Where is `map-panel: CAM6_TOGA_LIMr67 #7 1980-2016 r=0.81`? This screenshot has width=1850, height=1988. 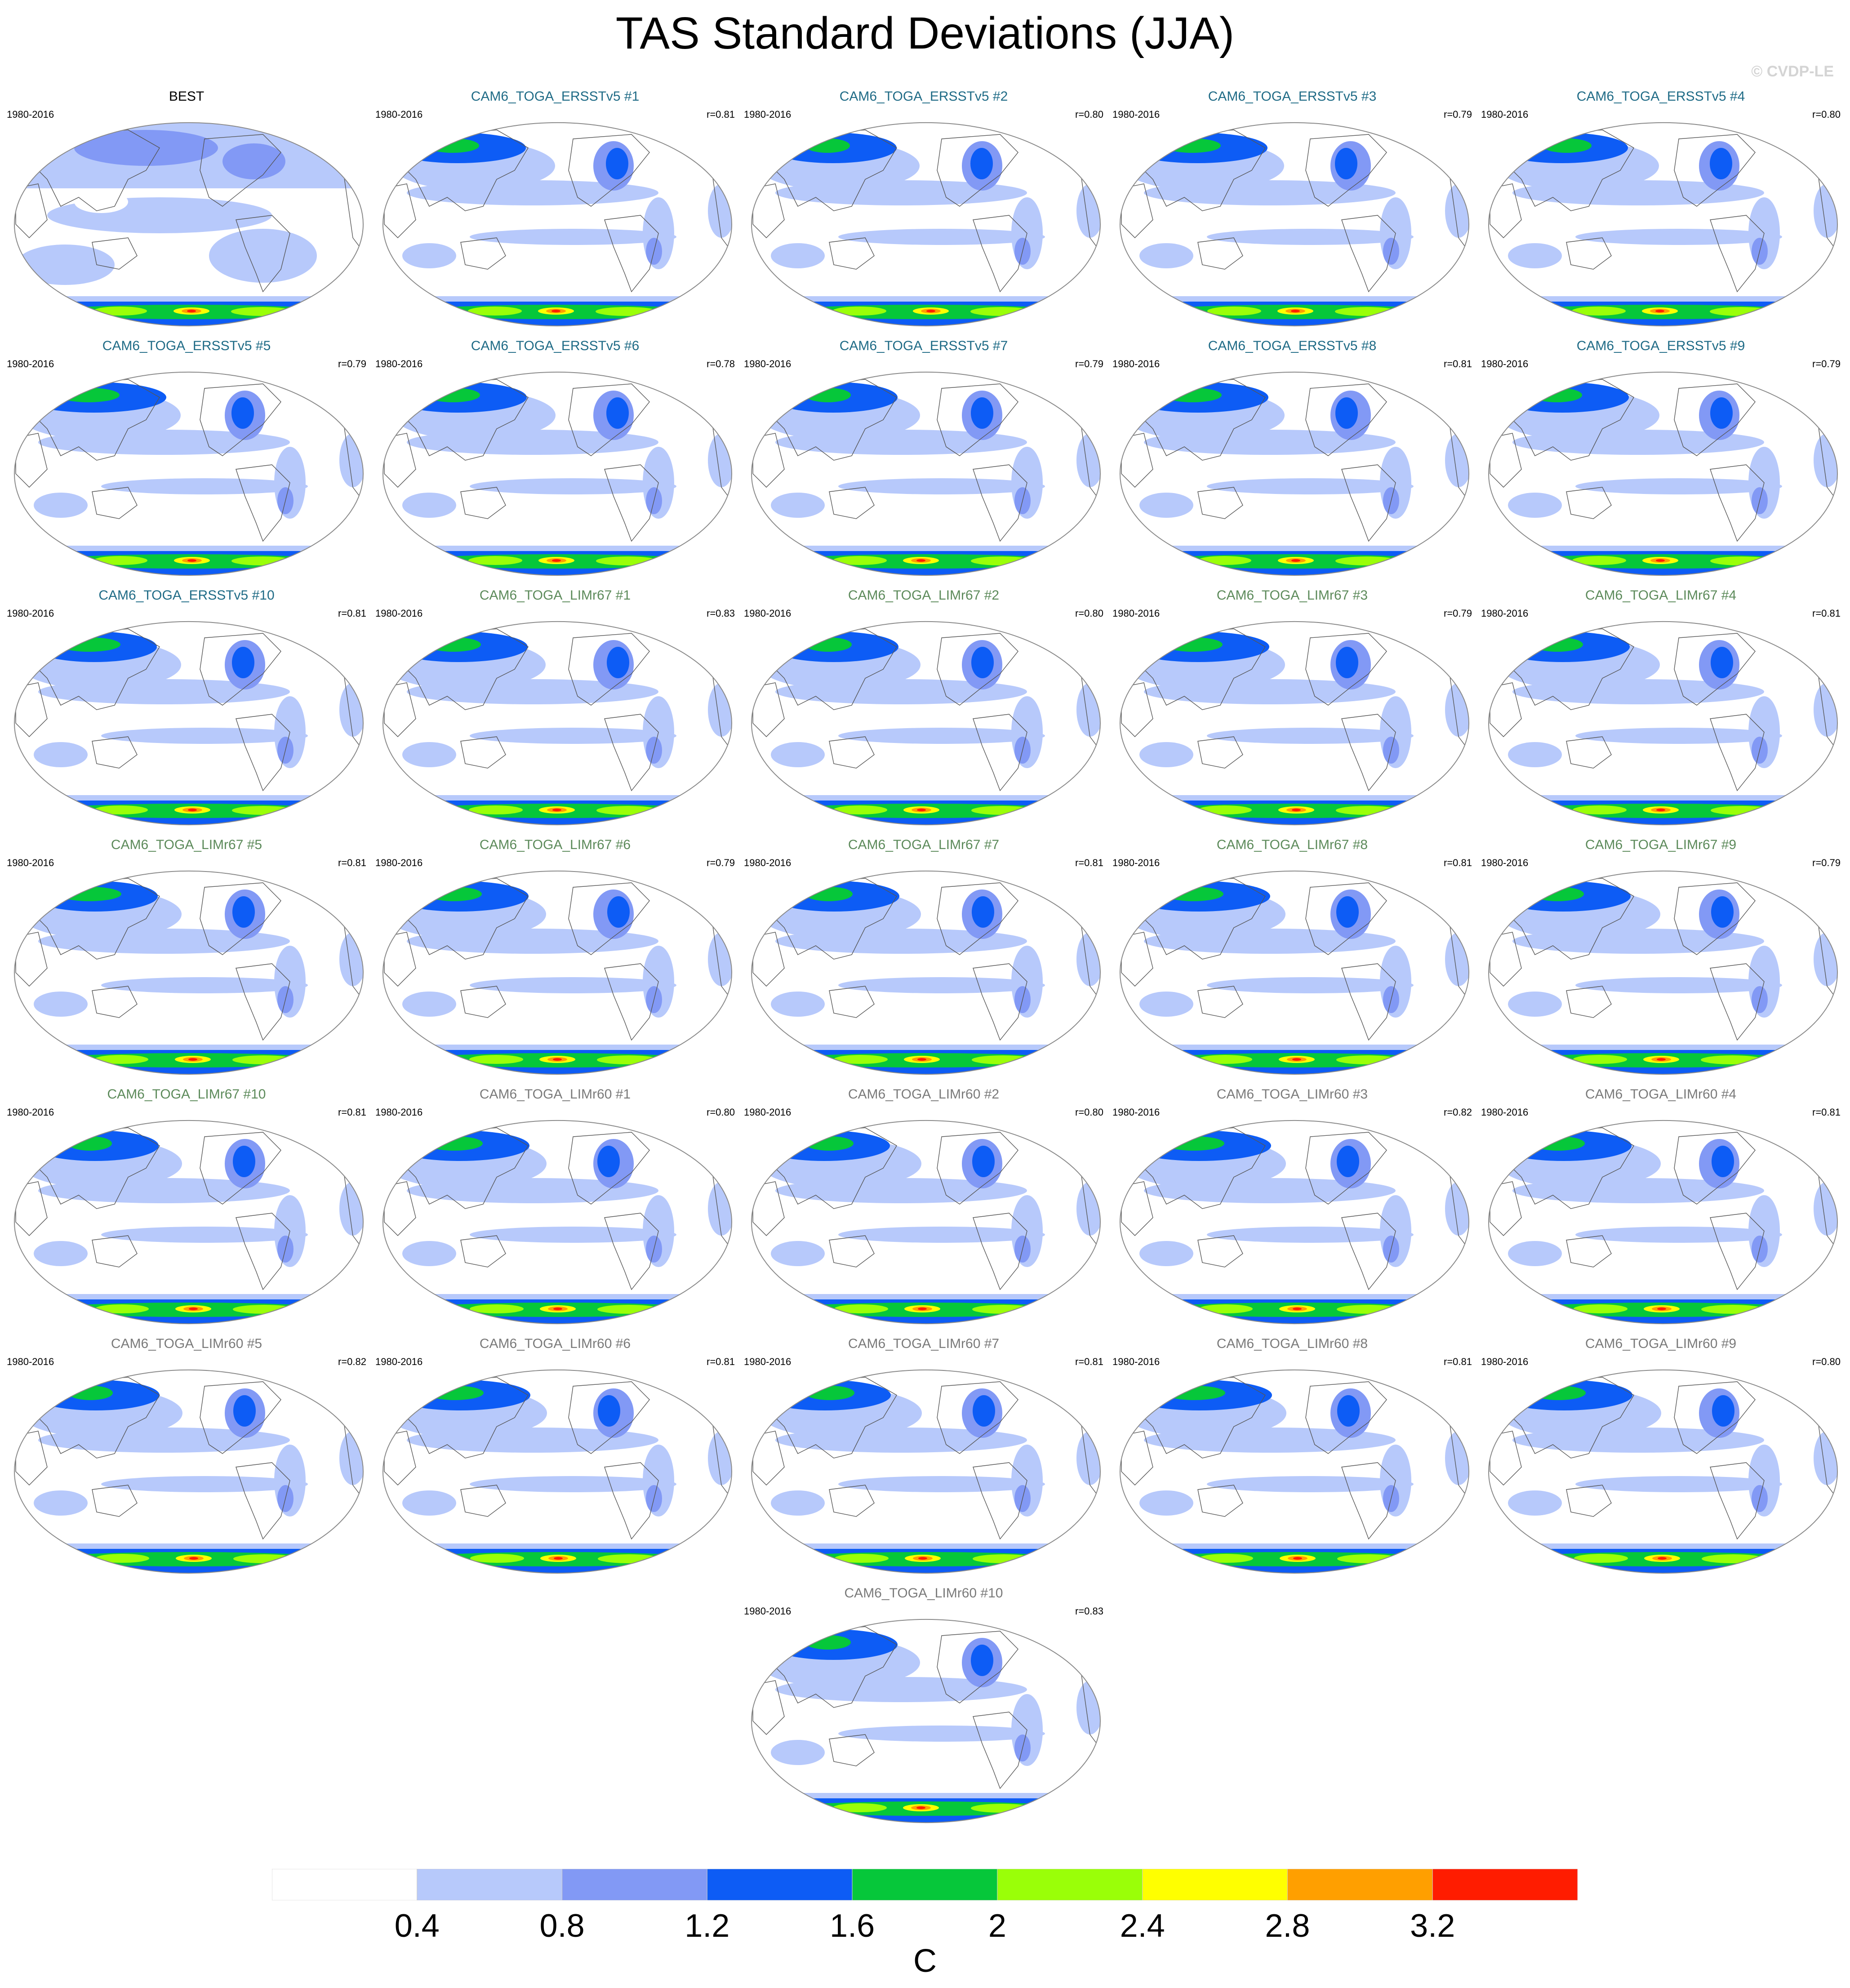 map-panel: CAM6_TOGA_LIMr67 #7 1980-2016 r=0.81 is located at coordinates (923, 957).